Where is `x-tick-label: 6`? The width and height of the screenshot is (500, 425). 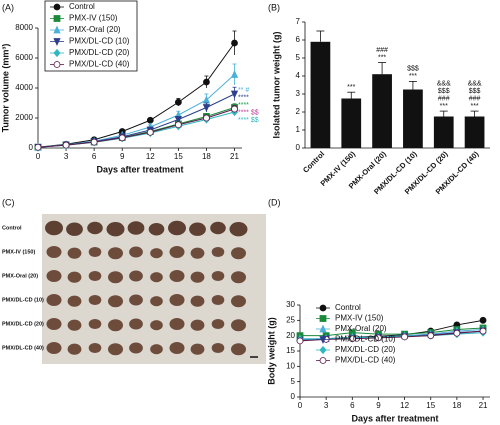 x-tick-label: 6 is located at coordinates (352, 405).